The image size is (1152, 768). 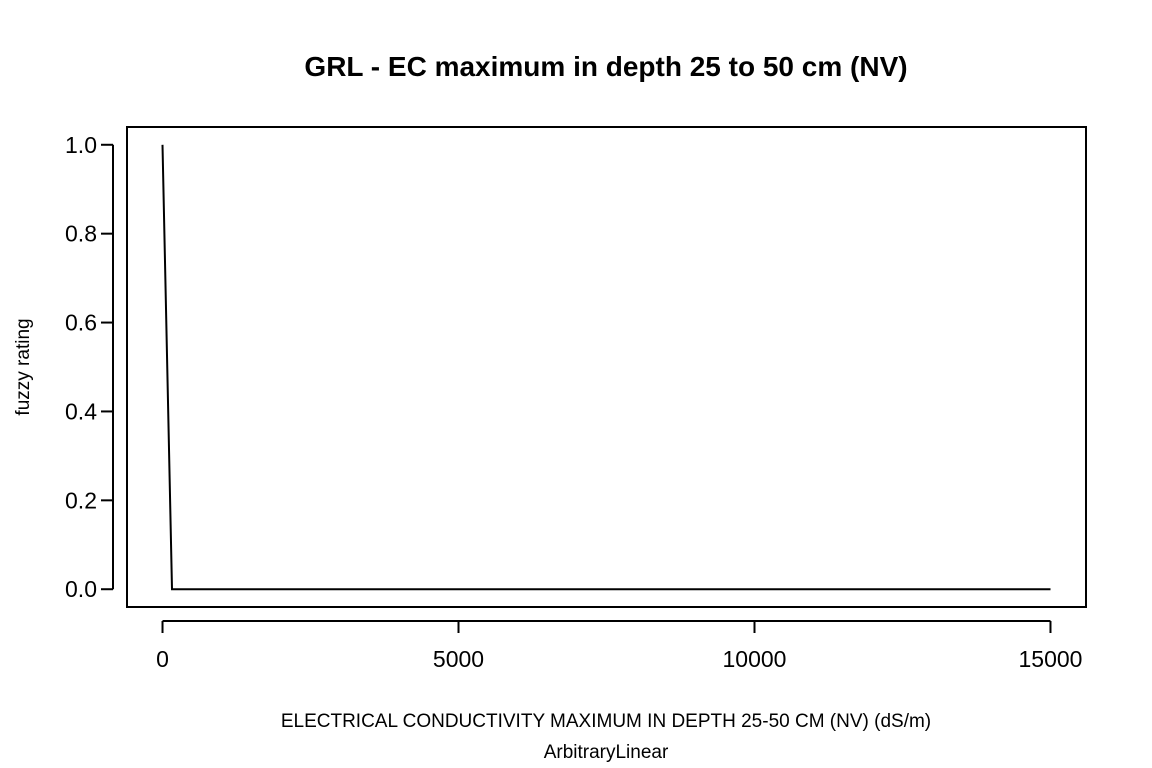 I want to click on x-tick-label: 15000, so click(x=1050, y=659).